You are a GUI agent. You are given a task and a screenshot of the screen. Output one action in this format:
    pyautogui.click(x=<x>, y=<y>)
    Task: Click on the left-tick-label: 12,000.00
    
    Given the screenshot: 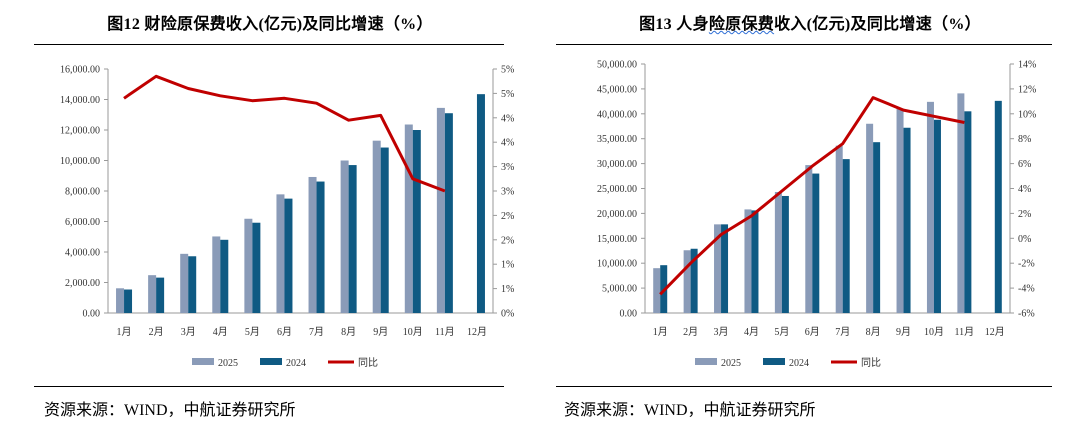 What is the action you would take?
    pyautogui.click(x=80, y=131)
    